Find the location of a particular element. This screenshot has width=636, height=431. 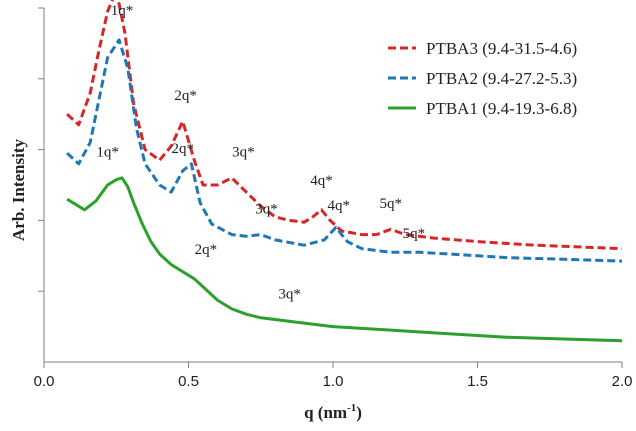

x-tick-label: 2.0 is located at coordinates (622, 381).